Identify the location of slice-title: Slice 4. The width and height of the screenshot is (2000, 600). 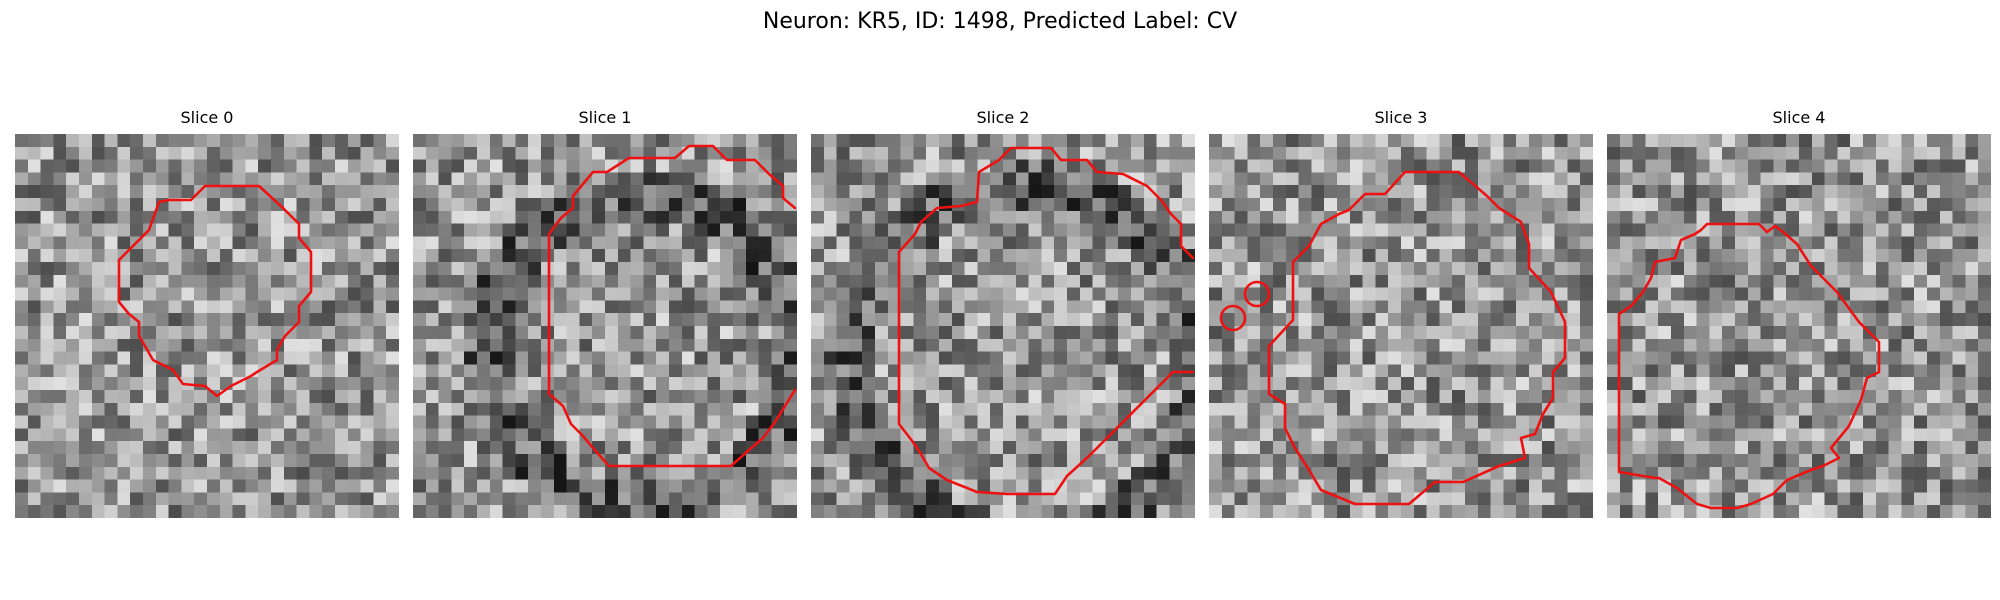
(1799, 117).